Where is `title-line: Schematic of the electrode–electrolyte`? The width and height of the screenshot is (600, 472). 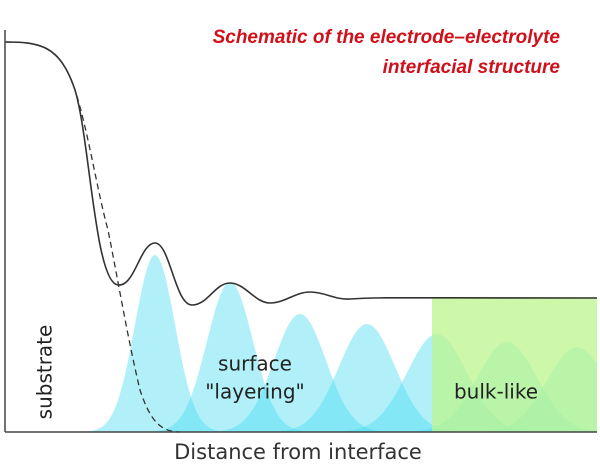 title-line: Schematic of the electrode–electrolyte is located at coordinates (387, 37).